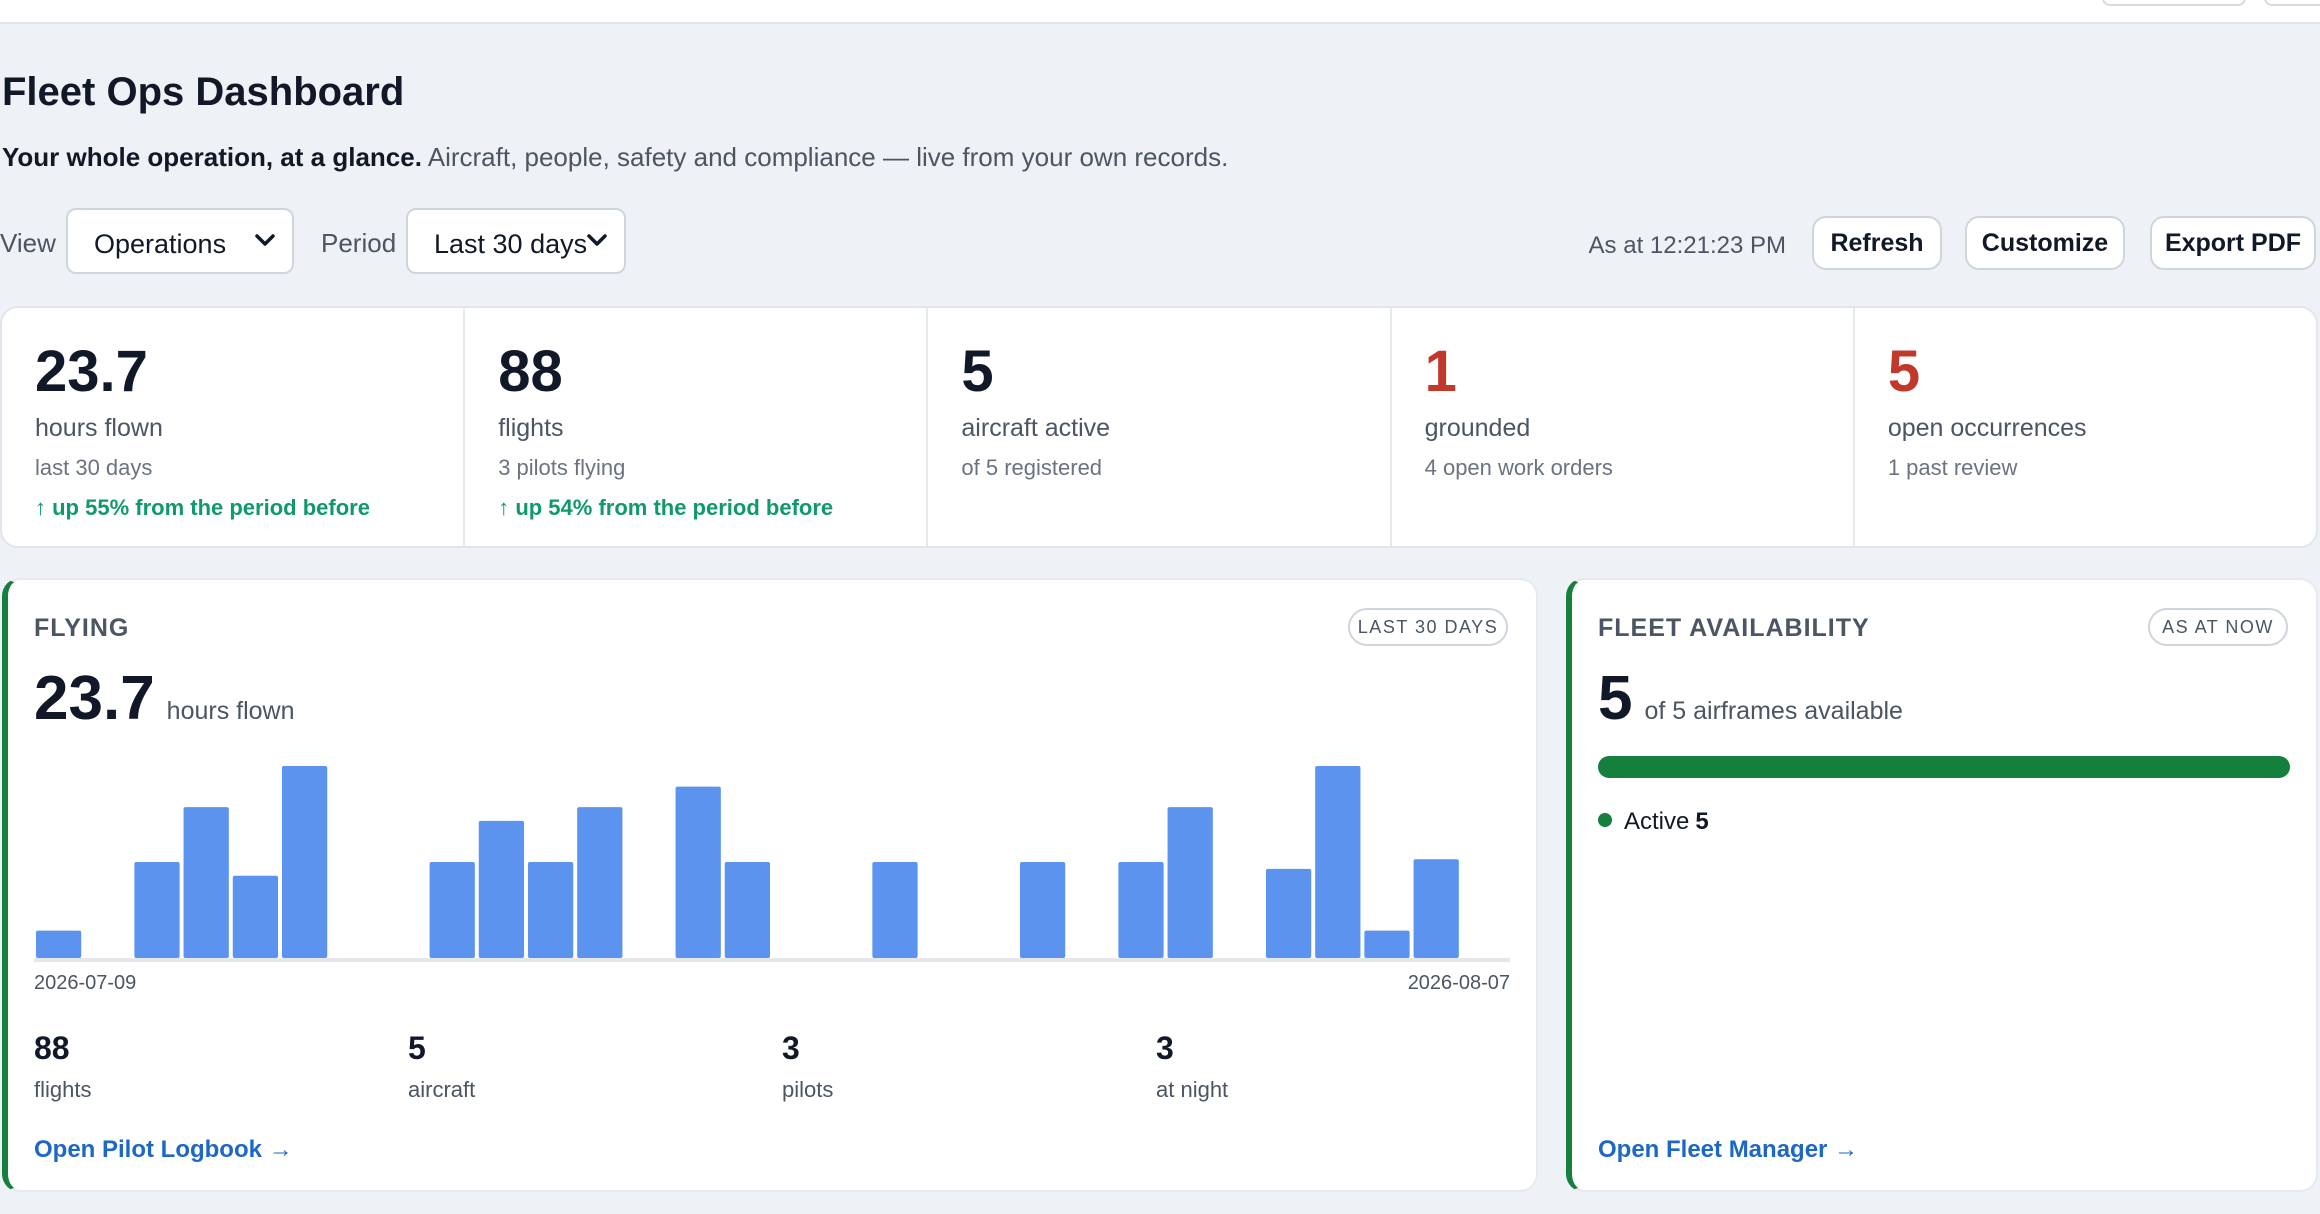  What do you see at coordinates (1687, 245) in the screenshot?
I see `as-at-timestamp: As at 12:21:23 PM` at bounding box center [1687, 245].